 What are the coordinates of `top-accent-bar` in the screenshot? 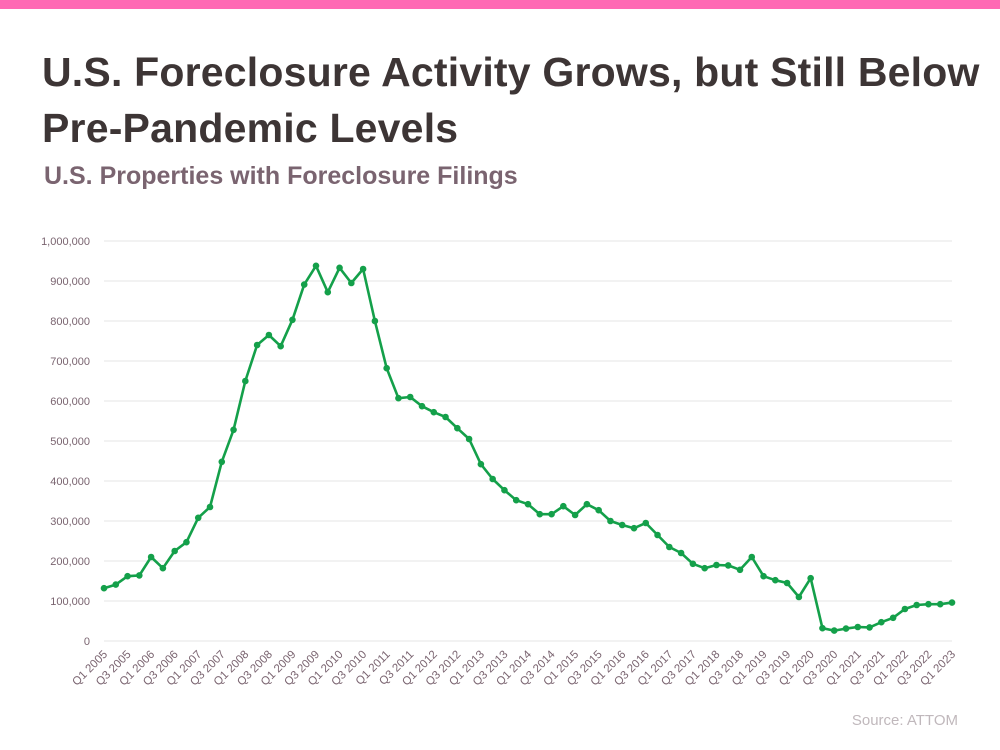 It's located at (500, 4).